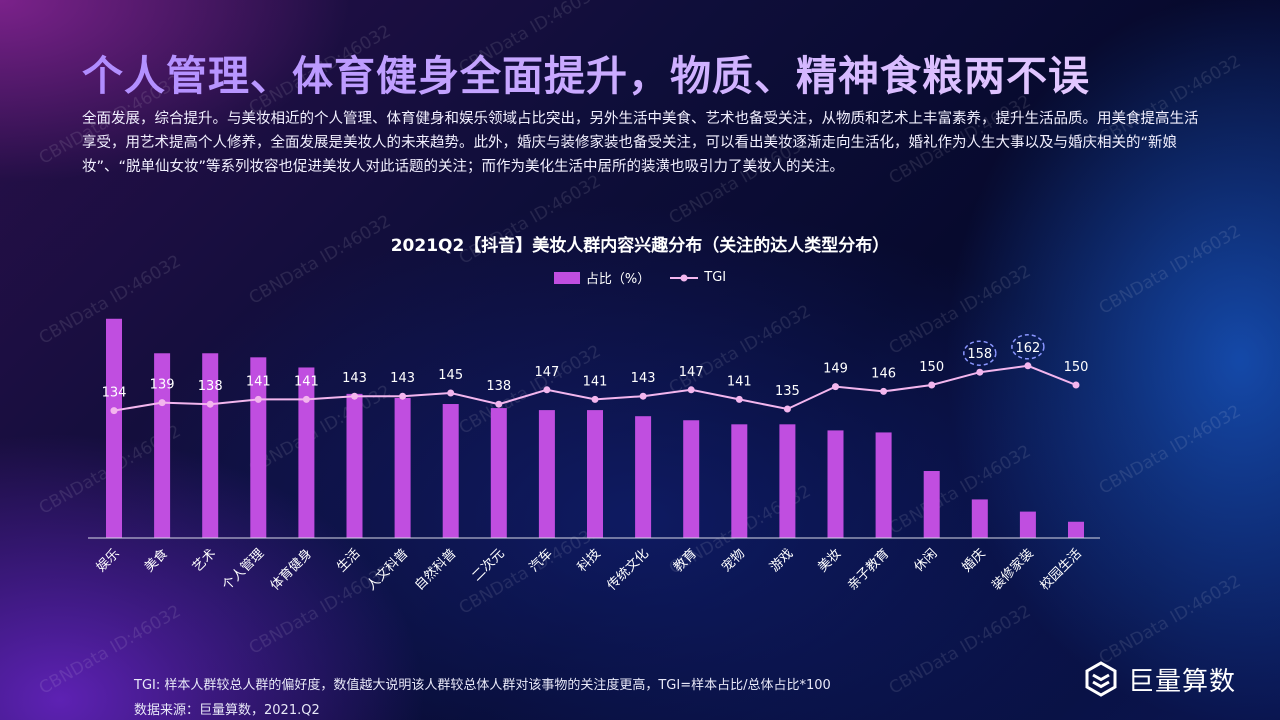 This screenshot has width=1280, height=720. I want to click on legend-label-share: 占比（%）, so click(618, 279).